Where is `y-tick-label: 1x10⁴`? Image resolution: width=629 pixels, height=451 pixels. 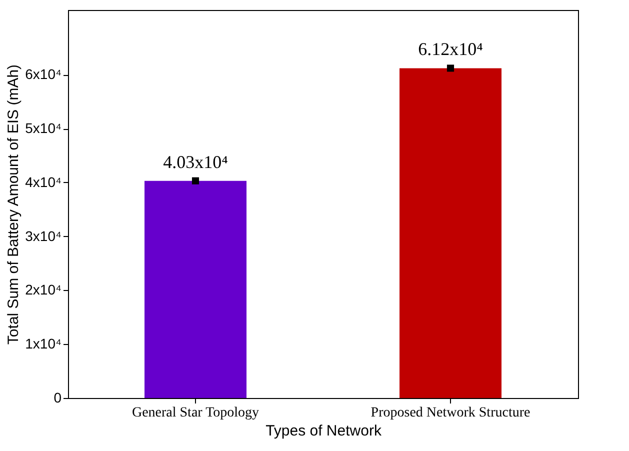
y-tick-label: 1x10⁴ is located at coordinates (43, 344).